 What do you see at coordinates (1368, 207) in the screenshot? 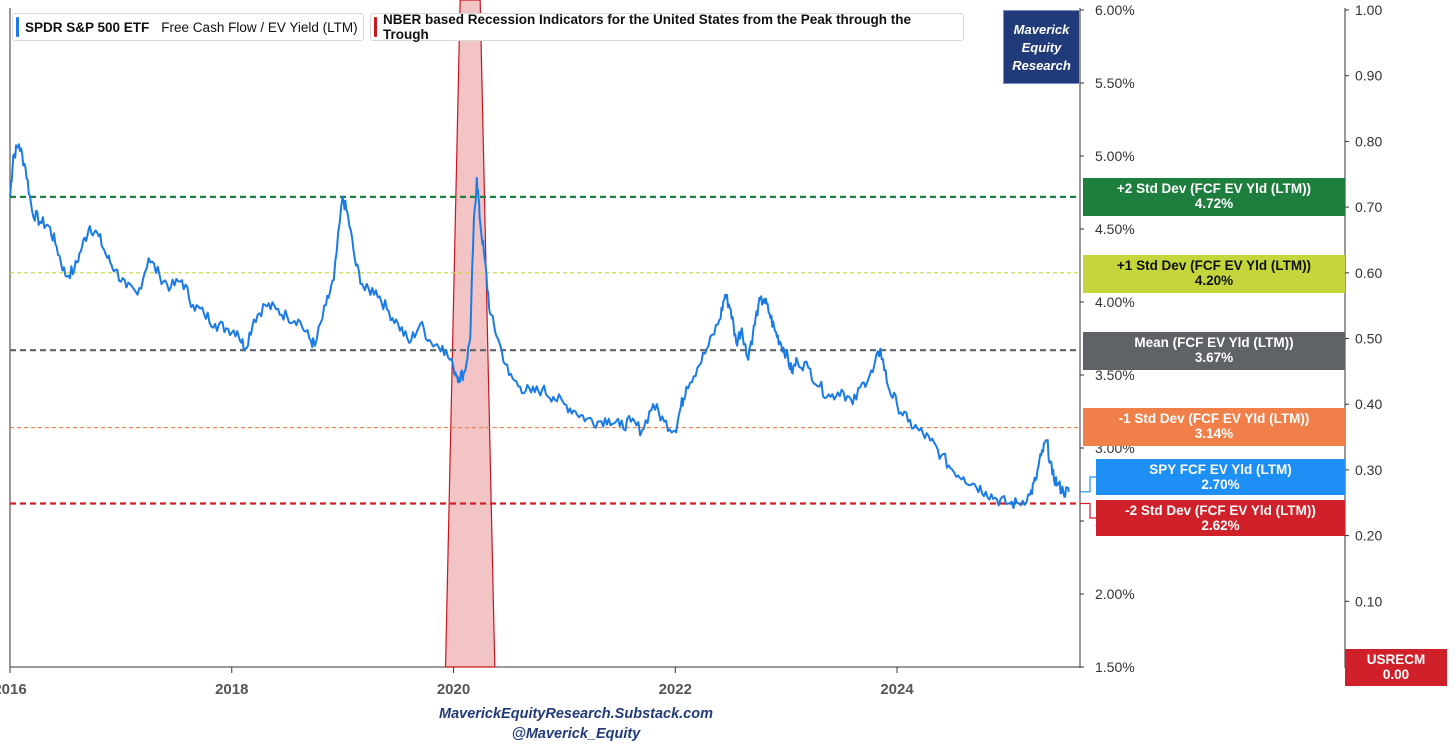
I see `y-right-tick-label: 0.70` at bounding box center [1368, 207].